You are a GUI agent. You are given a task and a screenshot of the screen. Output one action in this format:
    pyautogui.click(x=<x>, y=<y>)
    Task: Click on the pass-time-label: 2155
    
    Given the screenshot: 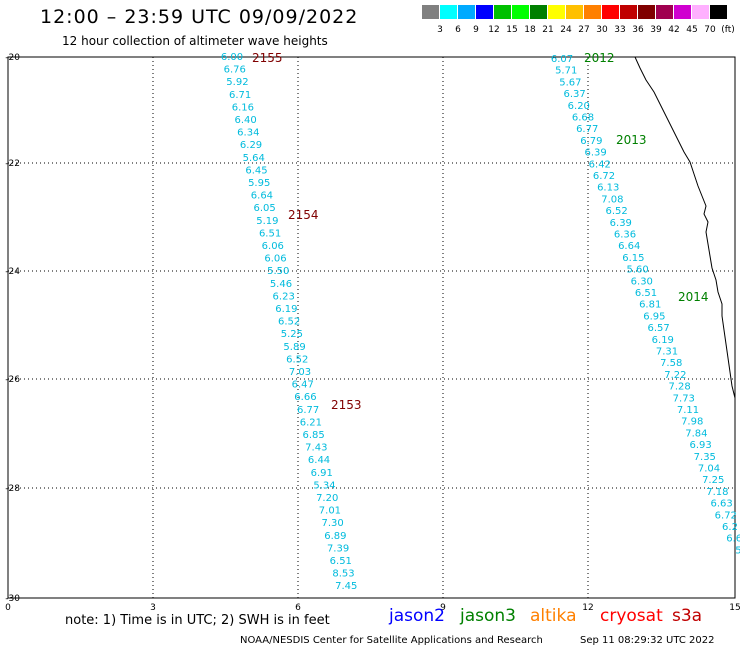 What is the action you would take?
    pyautogui.click(x=267, y=58)
    